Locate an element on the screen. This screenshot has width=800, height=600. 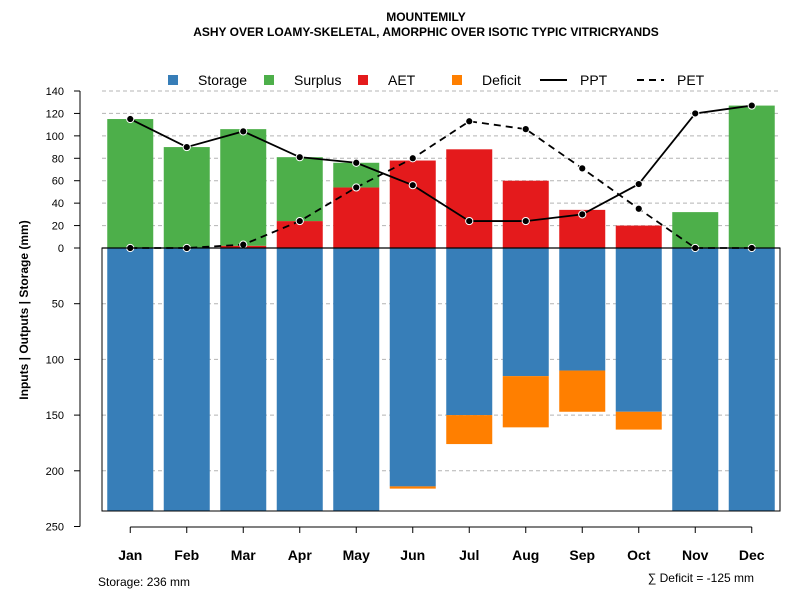
x-tick-label: Mar is located at coordinates (243, 555).